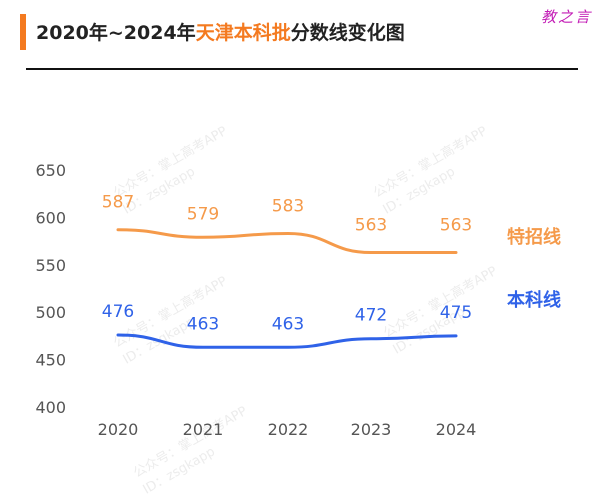 The image size is (600, 498). What do you see at coordinates (203, 429) in the screenshot?
I see `x-tick-label: 2021` at bounding box center [203, 429].